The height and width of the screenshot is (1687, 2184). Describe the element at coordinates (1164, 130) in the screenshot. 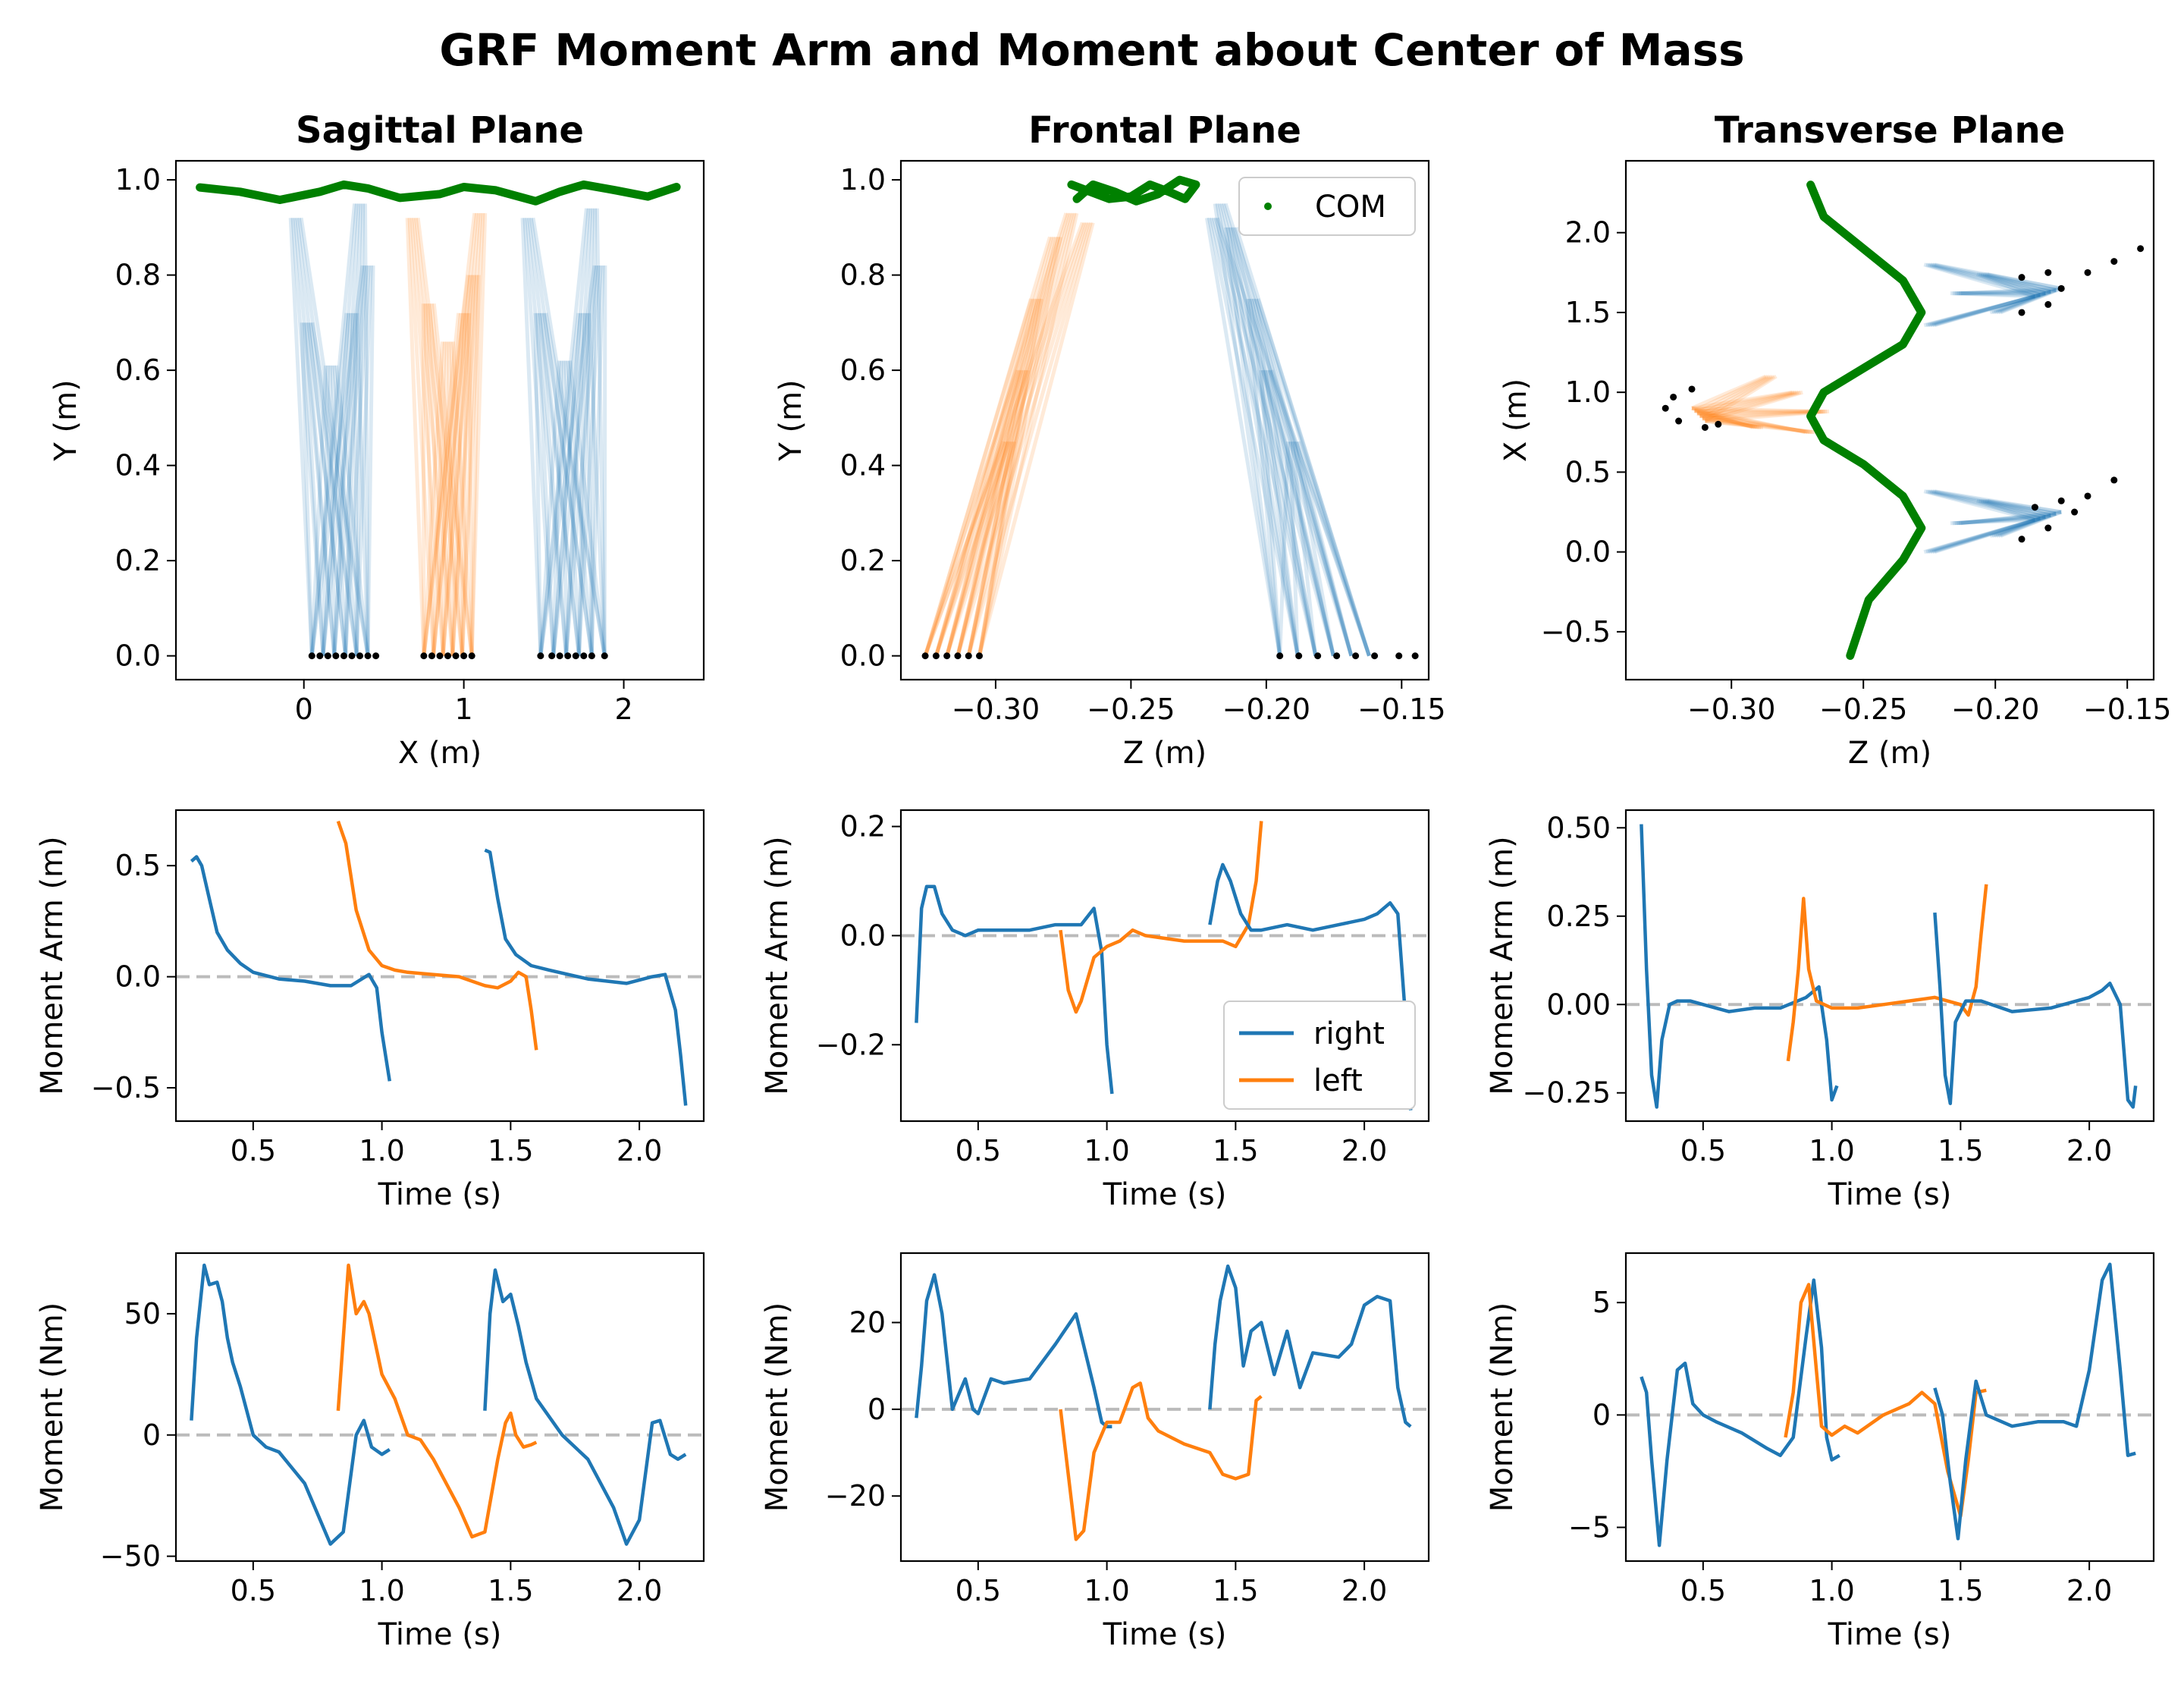

I see `panel-title: Frontal Plane` at that location.